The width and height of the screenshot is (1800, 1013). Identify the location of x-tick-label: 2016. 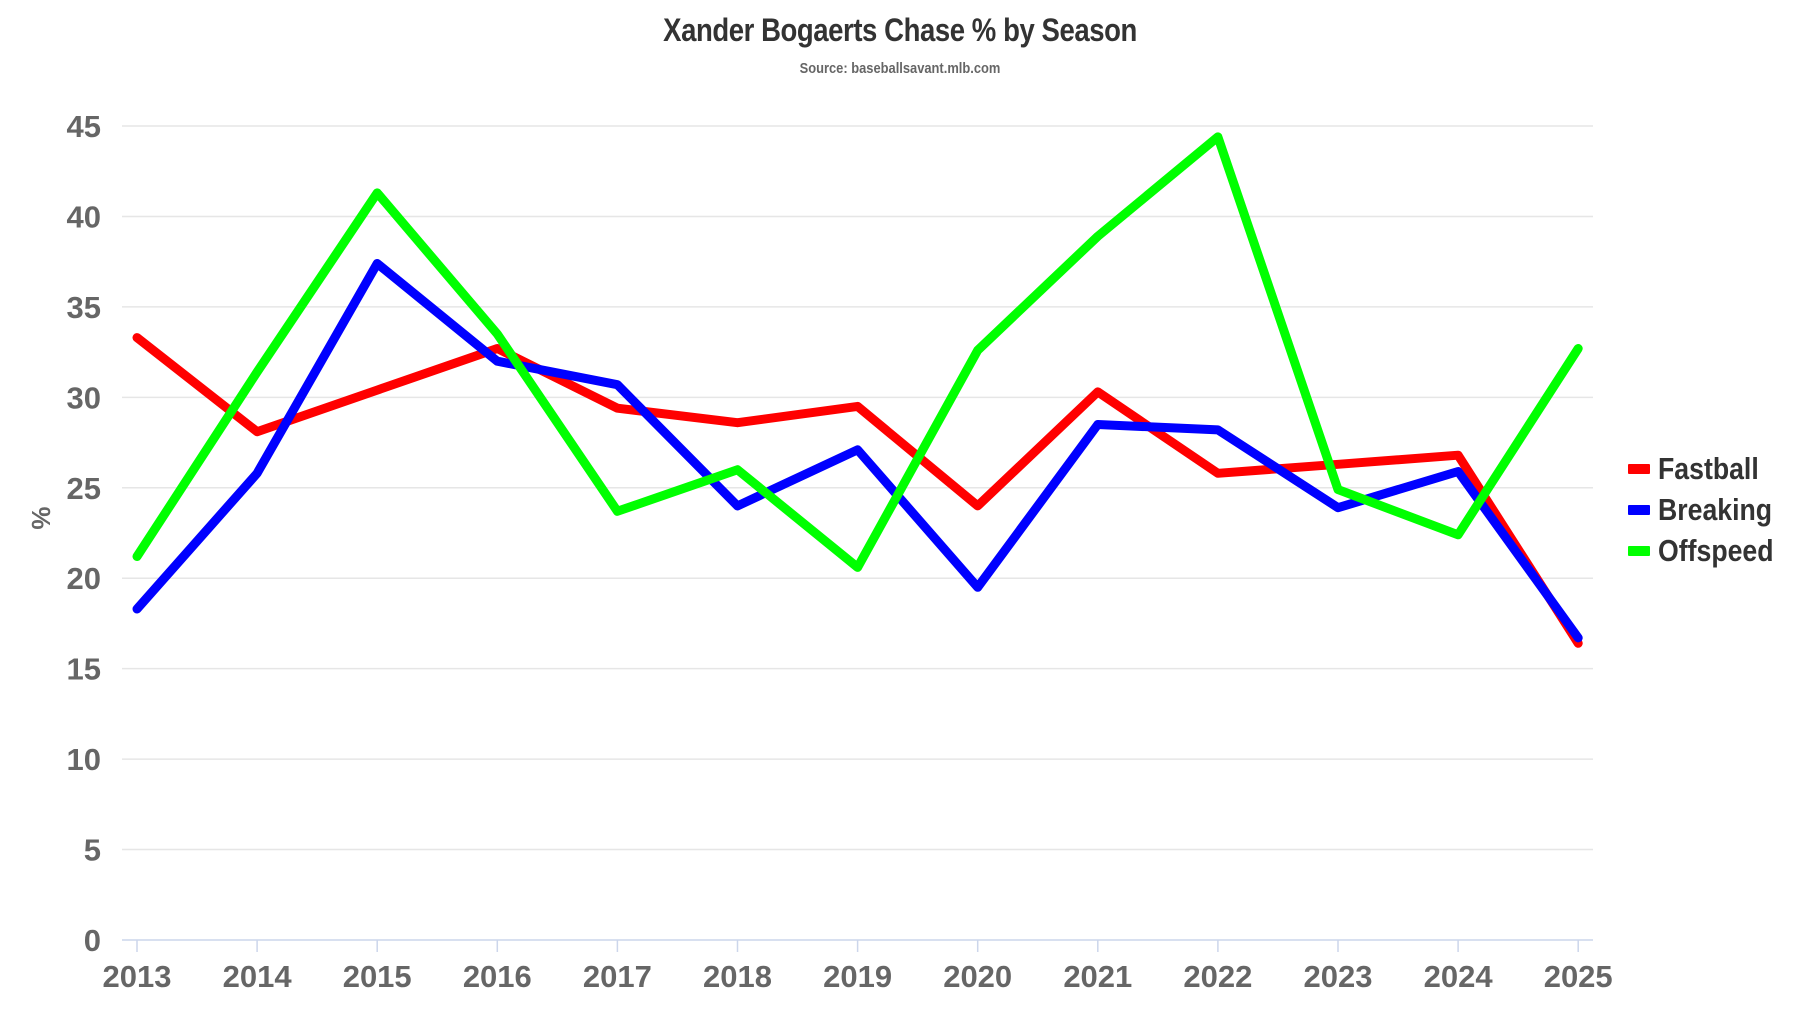
(497, 976).